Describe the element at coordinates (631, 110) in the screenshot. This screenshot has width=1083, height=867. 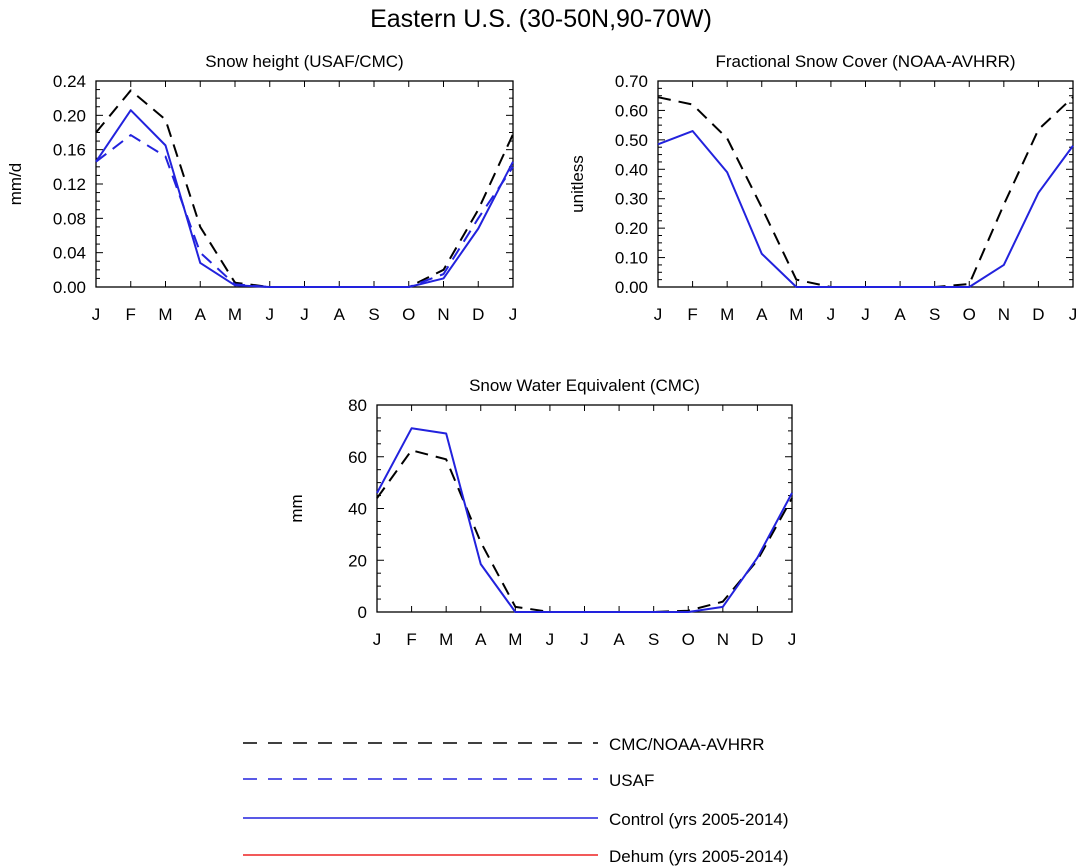
I see `y-tick-label: 0.60` at that location.